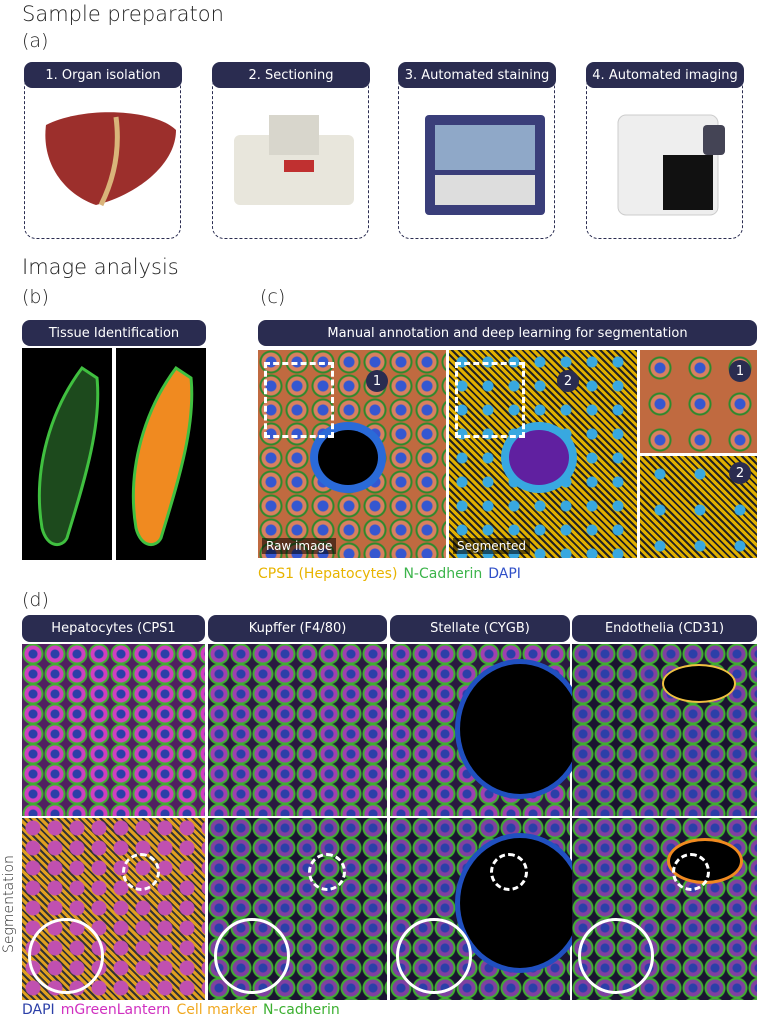 The image size is (766, 1024). Describe the element at coordinates (328, 574) in the screenshot. I see `legend-entry: CPS1 (Hepatocytes)` at that location.